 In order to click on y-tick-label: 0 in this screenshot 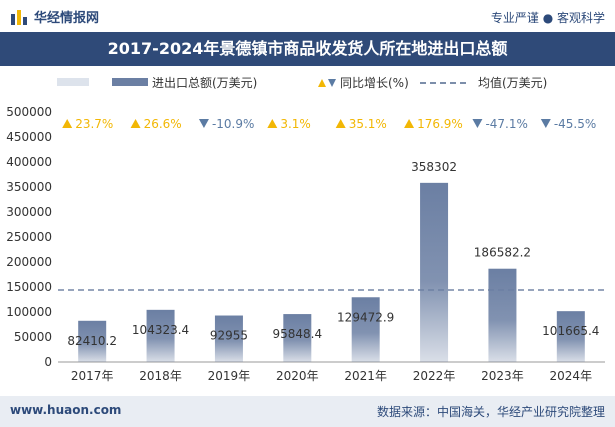, I will do `click(48, 362)`.